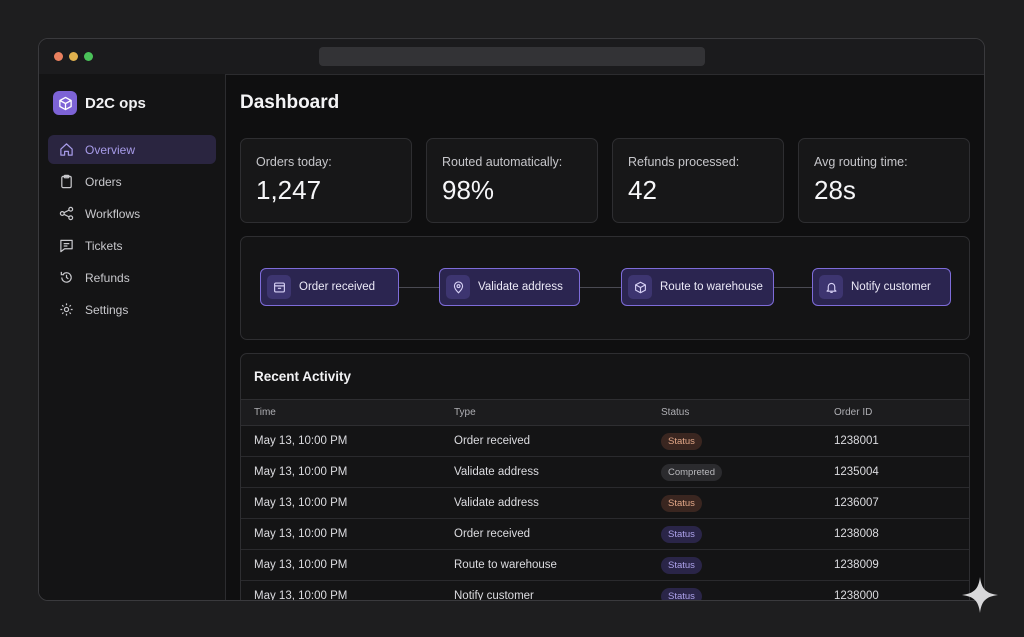 Image resolution: width=1024 pixels, height=637 pixels. I want to click on maximize-window-button, so click(88, 56).